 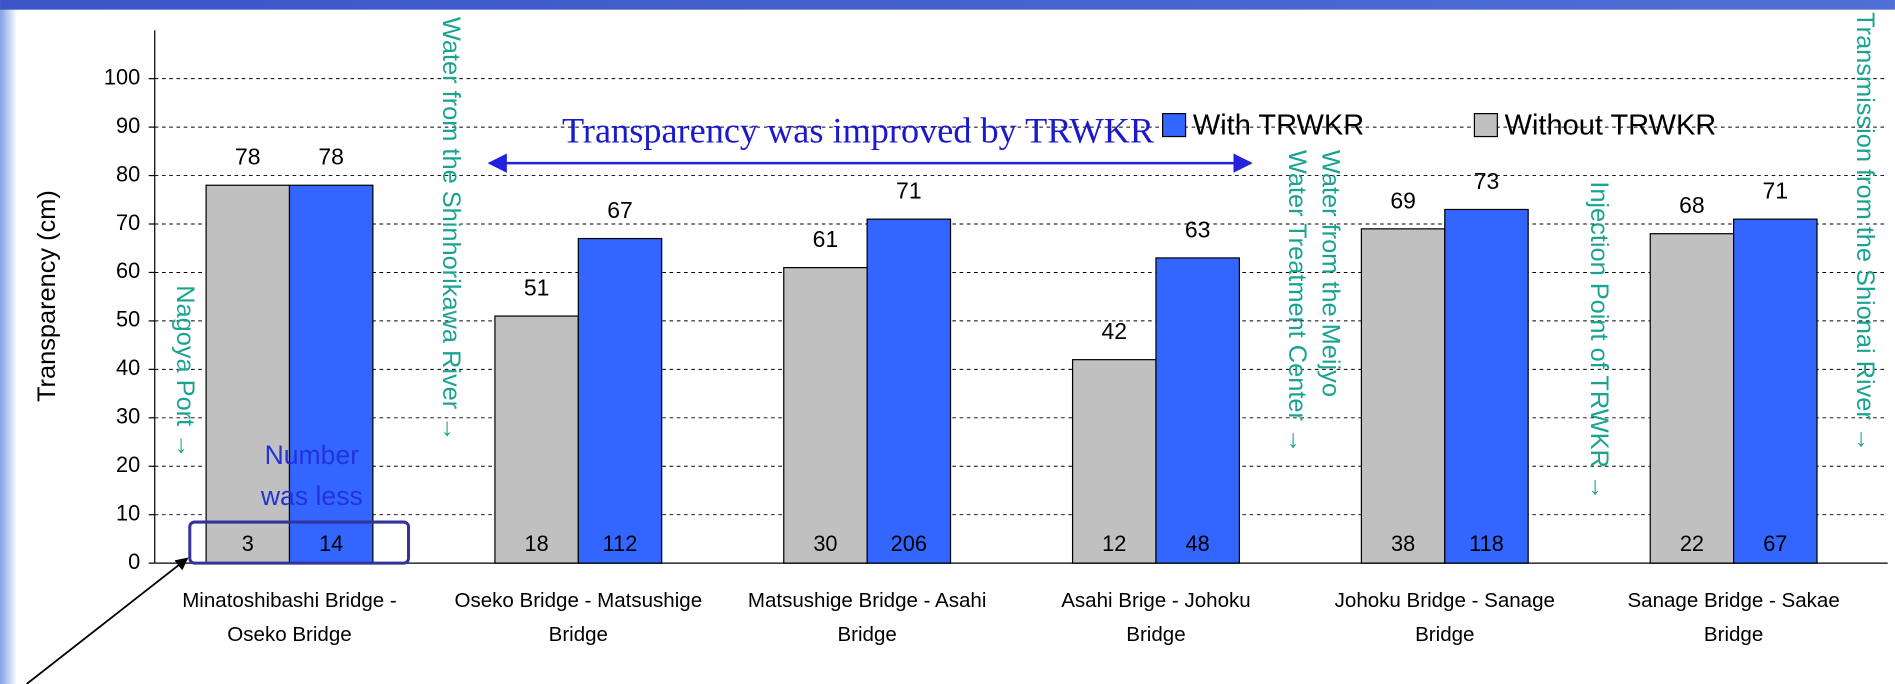 I want to click on vertical-annotation: Injection Point of TRWKR →, so click(x=1599, y=340).